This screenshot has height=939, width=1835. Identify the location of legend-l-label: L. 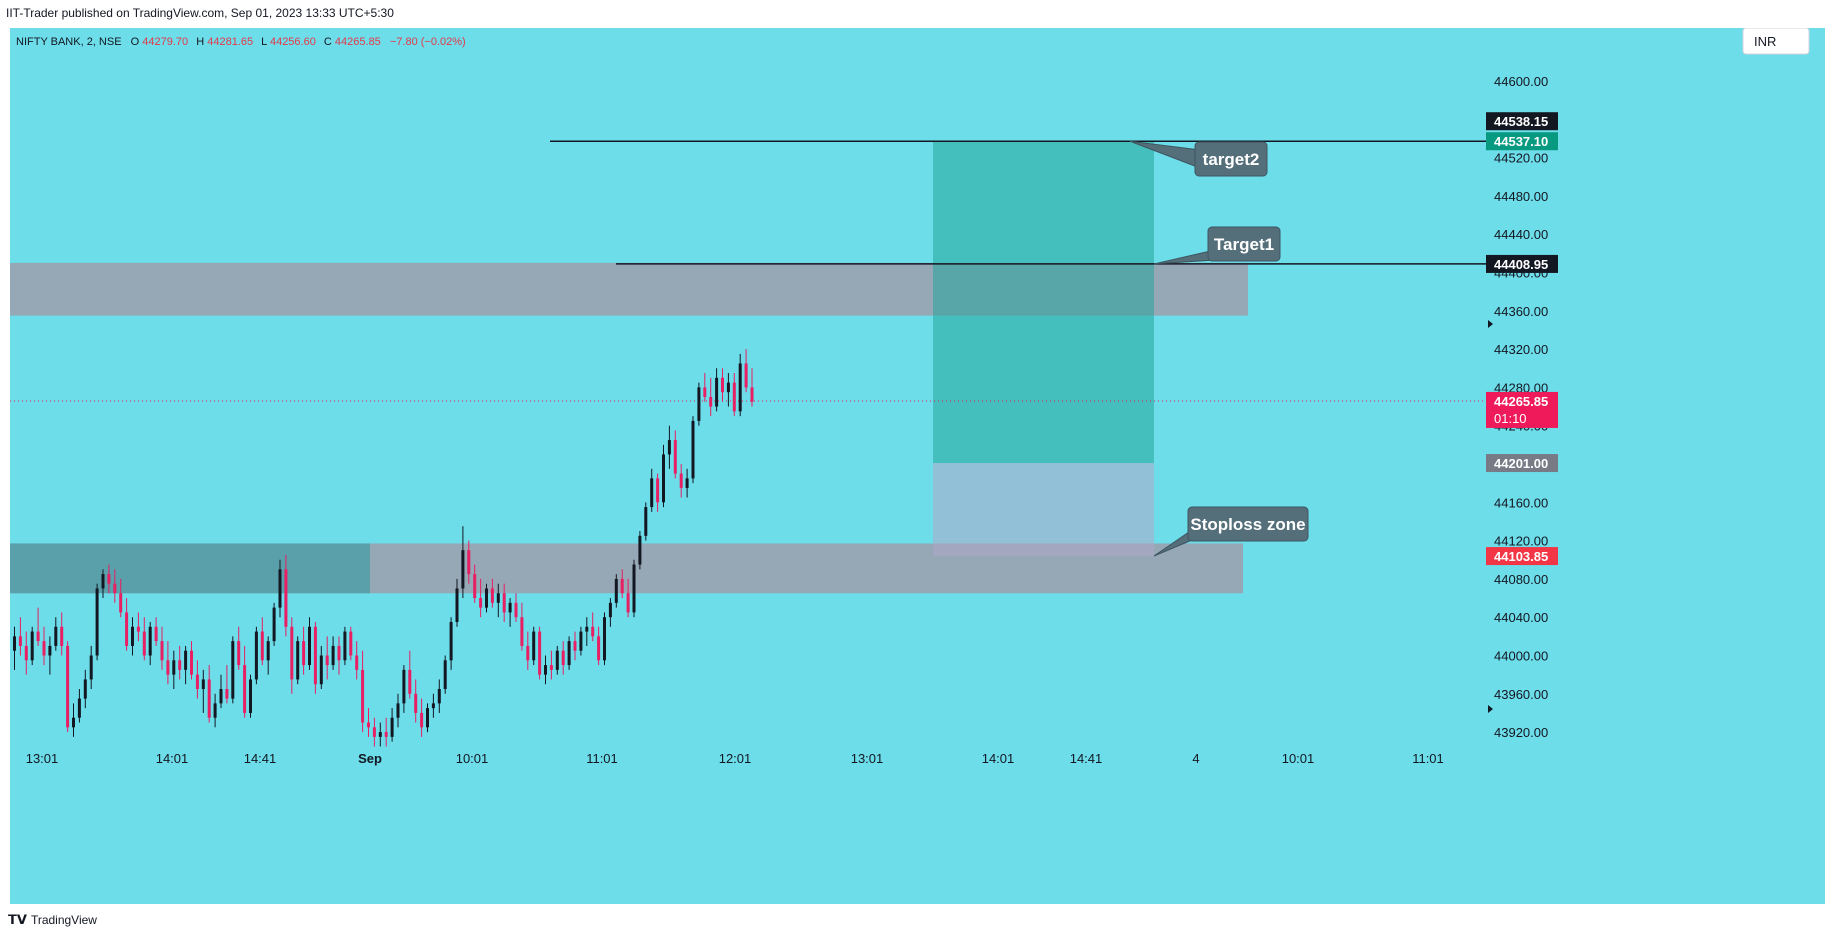
(264, 42).